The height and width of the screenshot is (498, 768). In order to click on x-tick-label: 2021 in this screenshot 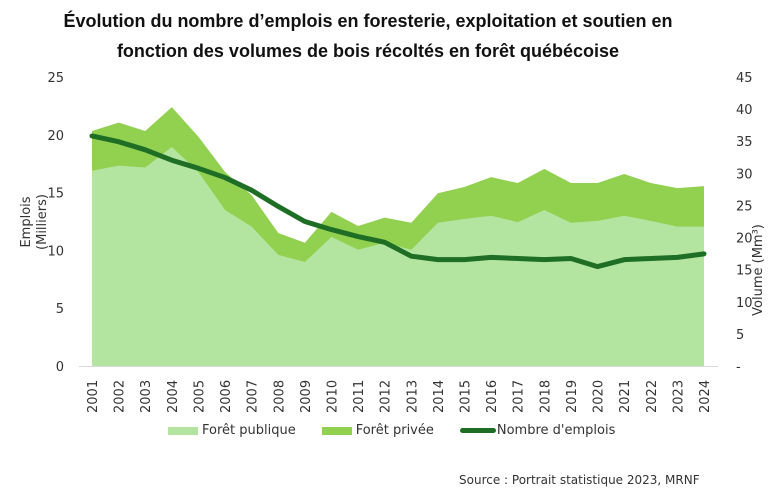, I will do `click(625, 396)`.